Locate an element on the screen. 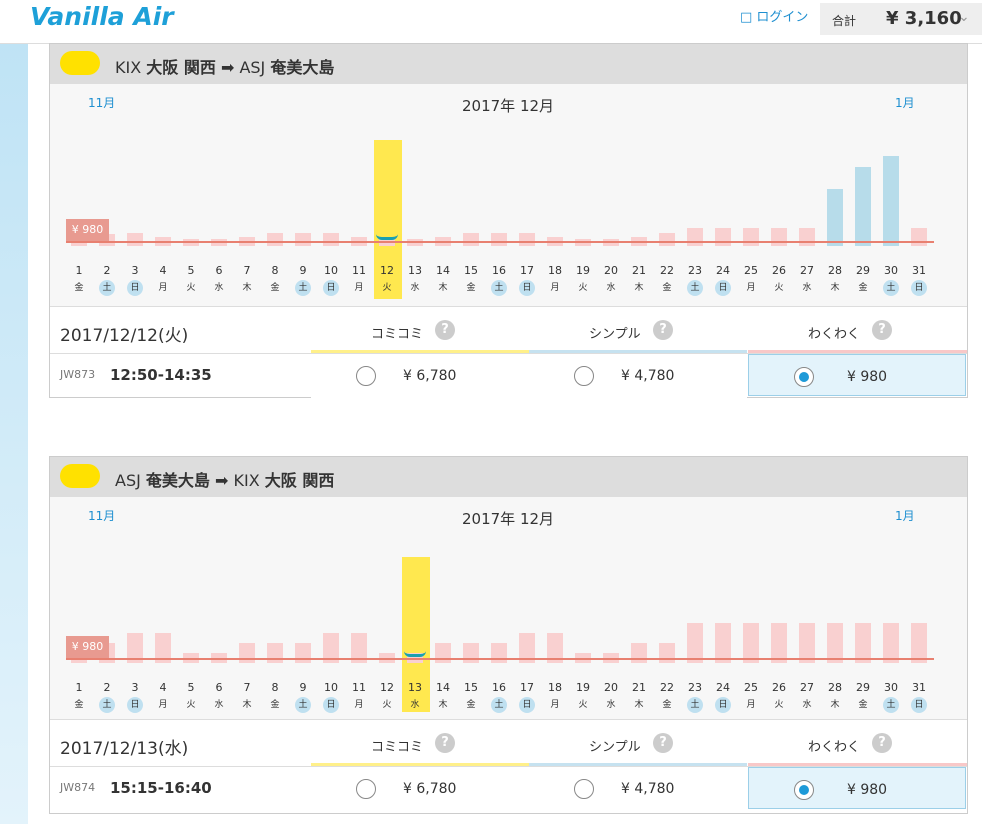  day-number: 23 is located at coordinates (695, 270).